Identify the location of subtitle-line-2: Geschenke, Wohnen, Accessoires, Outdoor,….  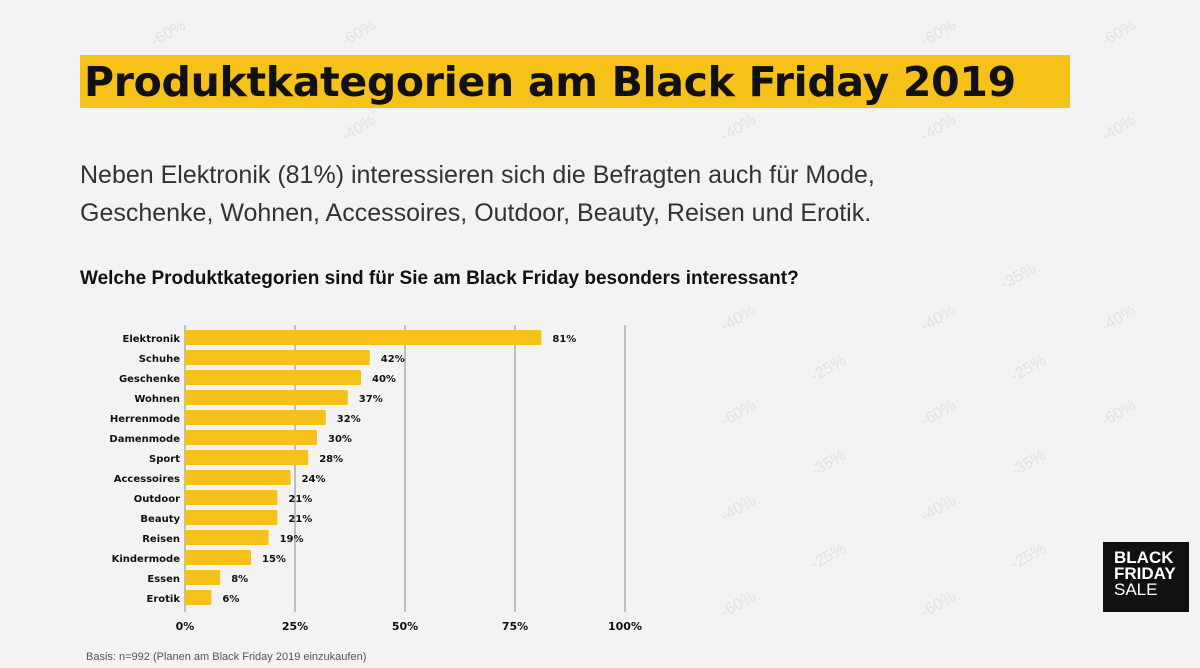
(476, 213).